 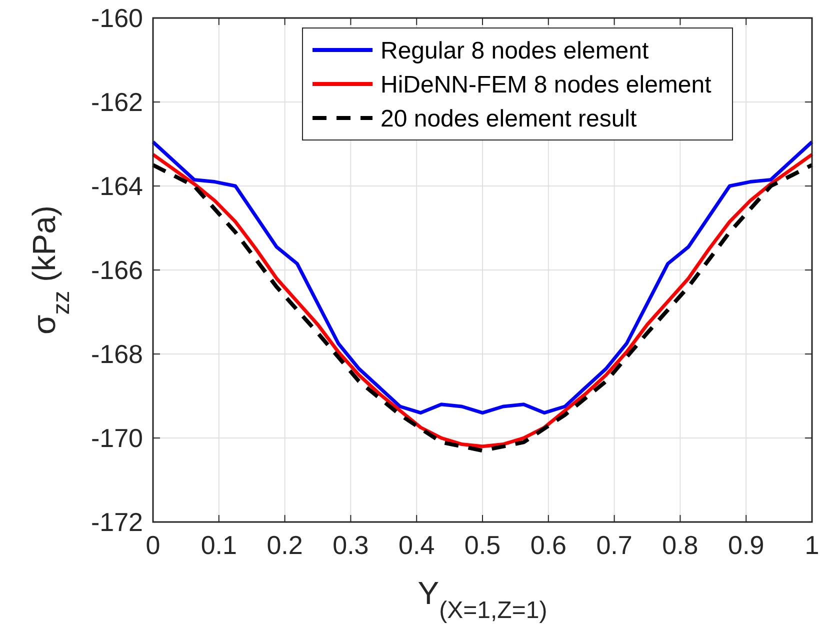 What do you see at coordinates (116, 102) in the screenshot?
I see `y-tick-label: -162` at bounding box center [116, 102].